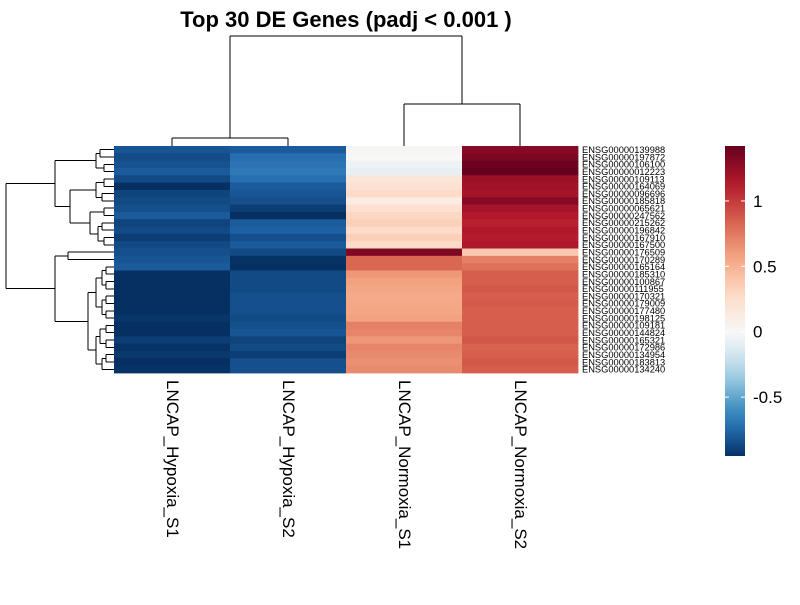  Describe the element at coordinates (765, 266) in the screenshot. I see `legend-tick-label: 0.5` at that location.